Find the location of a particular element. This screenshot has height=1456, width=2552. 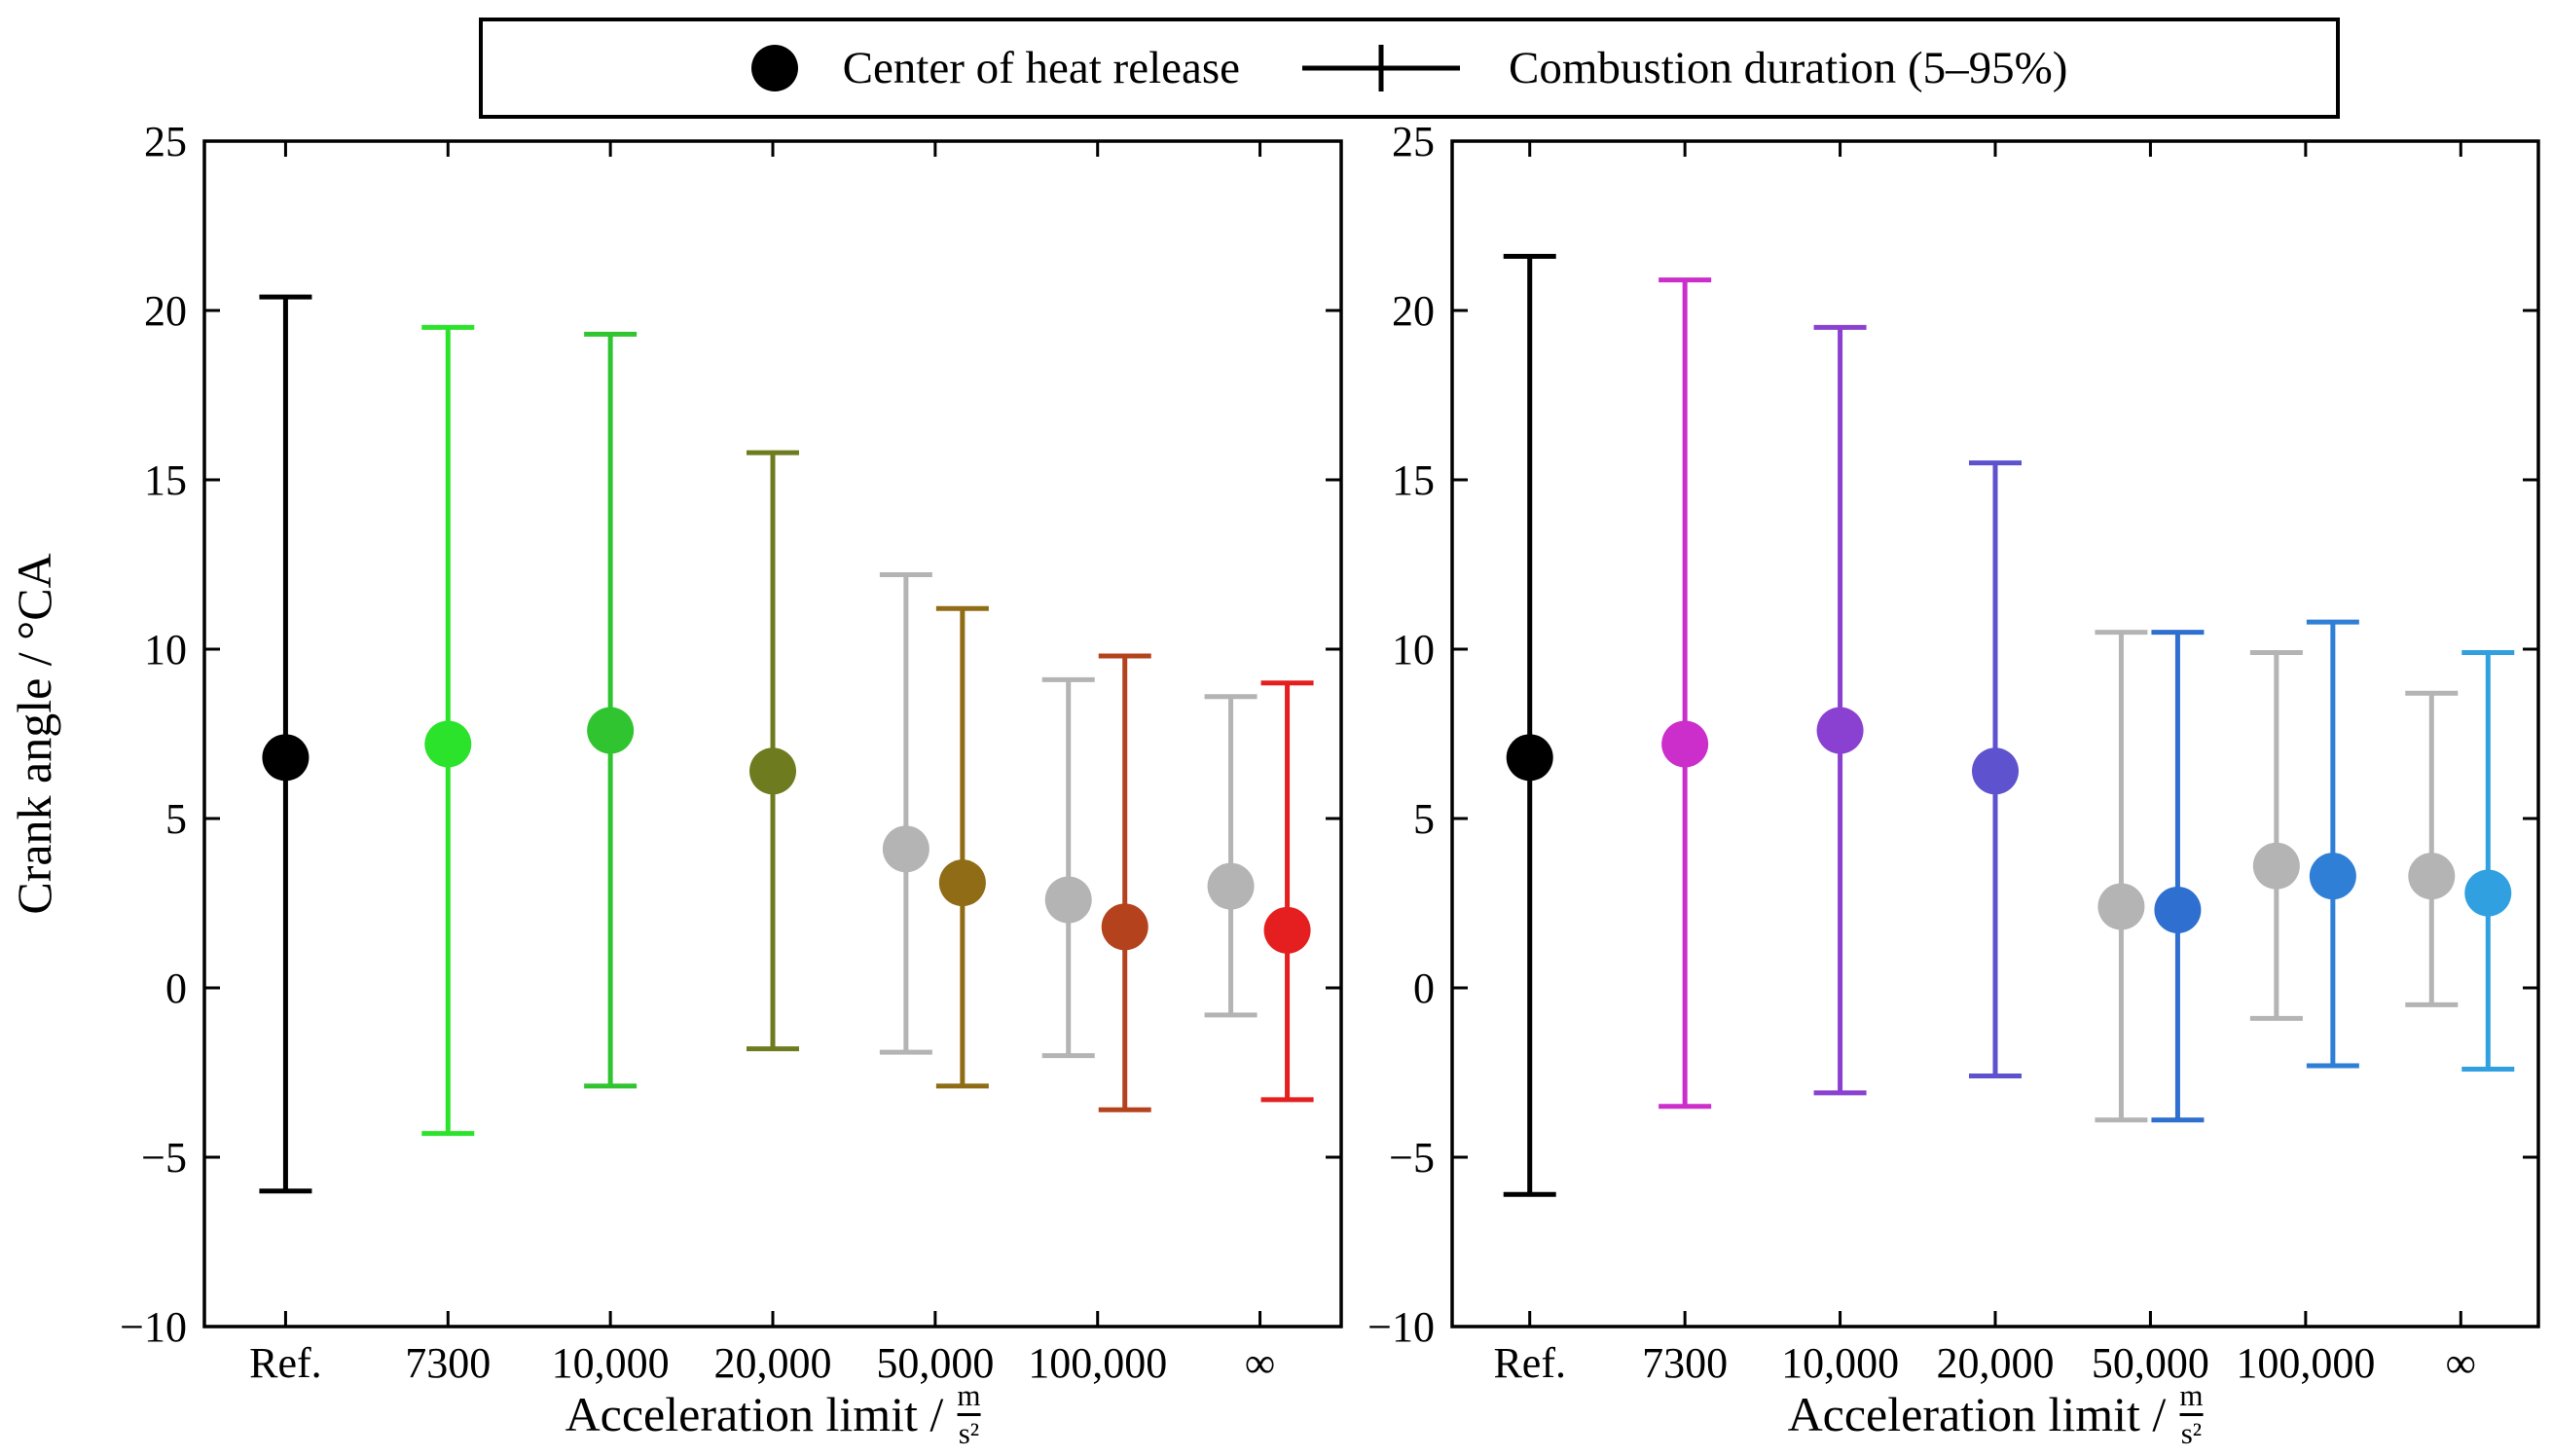

errorbar-icon is located at coordinates (1381, 68).